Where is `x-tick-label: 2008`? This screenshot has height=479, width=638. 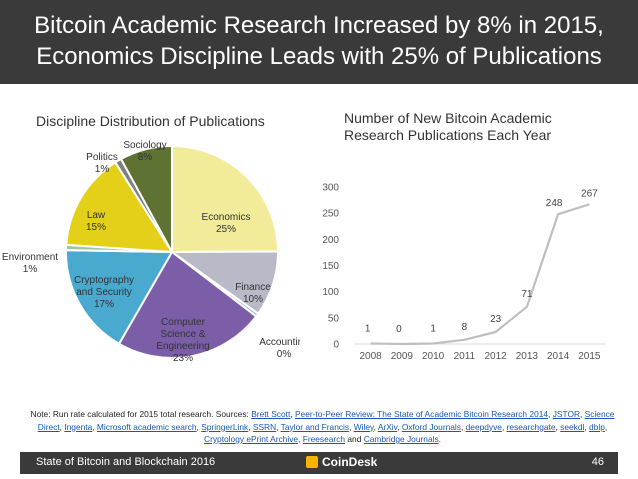 x-tick-label: 2008 is located at coordinates (371, 356).